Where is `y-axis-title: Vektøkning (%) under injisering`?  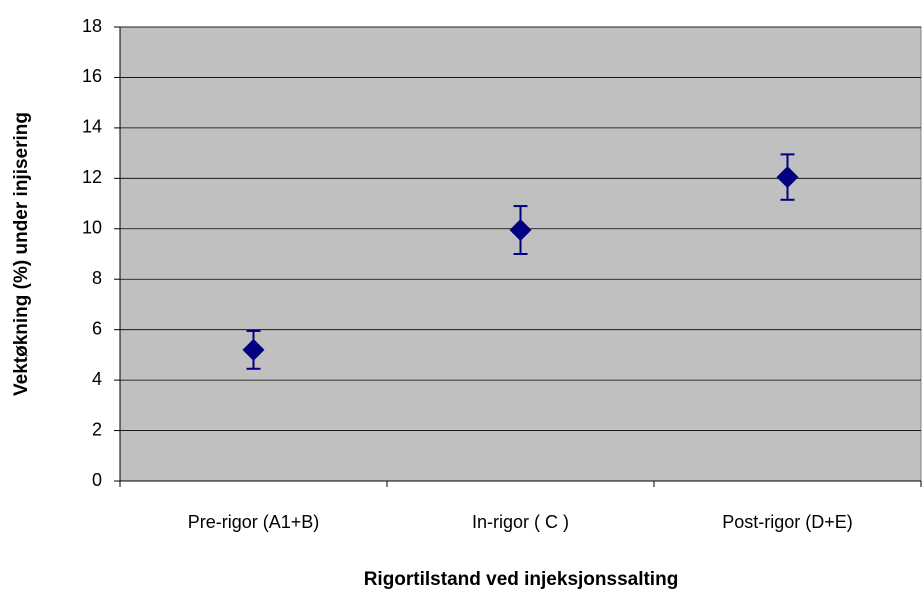 y-axis-title: Vektøkning (%) under injisering is located at coordinates (21, 254).